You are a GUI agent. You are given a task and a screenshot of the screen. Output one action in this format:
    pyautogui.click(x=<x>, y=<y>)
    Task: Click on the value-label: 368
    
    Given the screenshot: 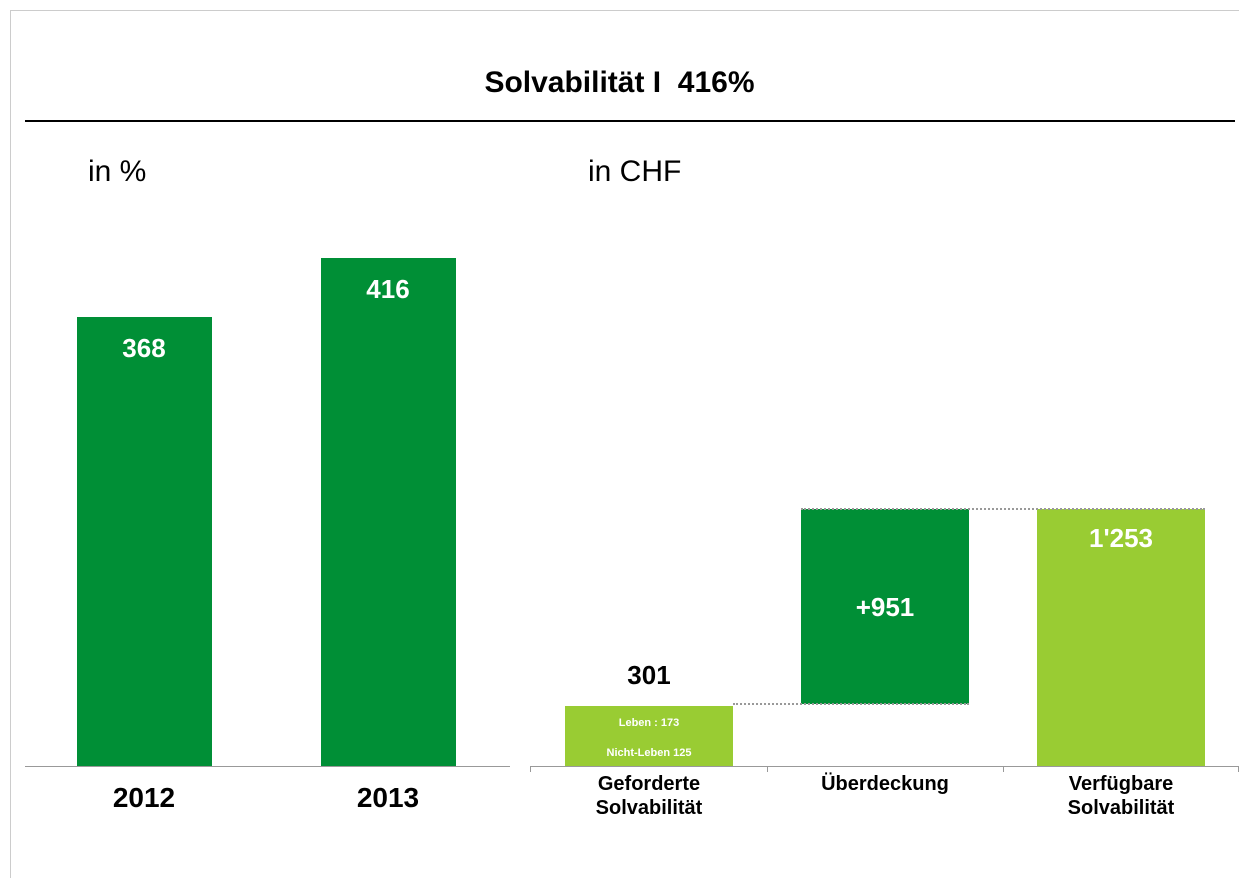 What is the action you would take?
    pyautogui.click(x=144, y=347)
    